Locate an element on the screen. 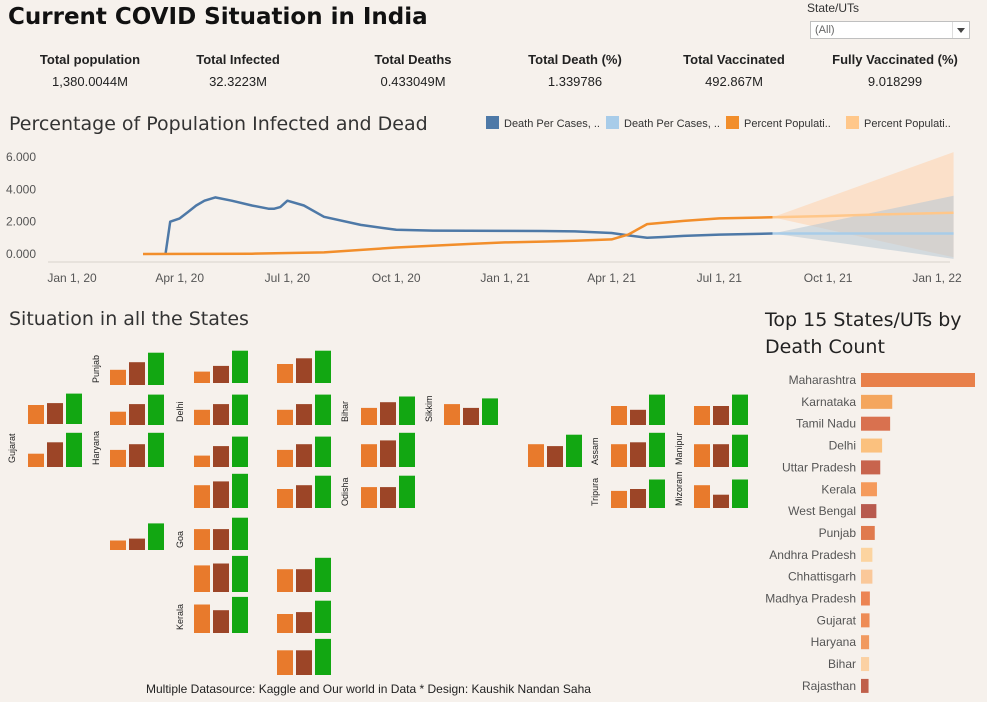  state-label: Delhi is located at coordinates (180, 411).